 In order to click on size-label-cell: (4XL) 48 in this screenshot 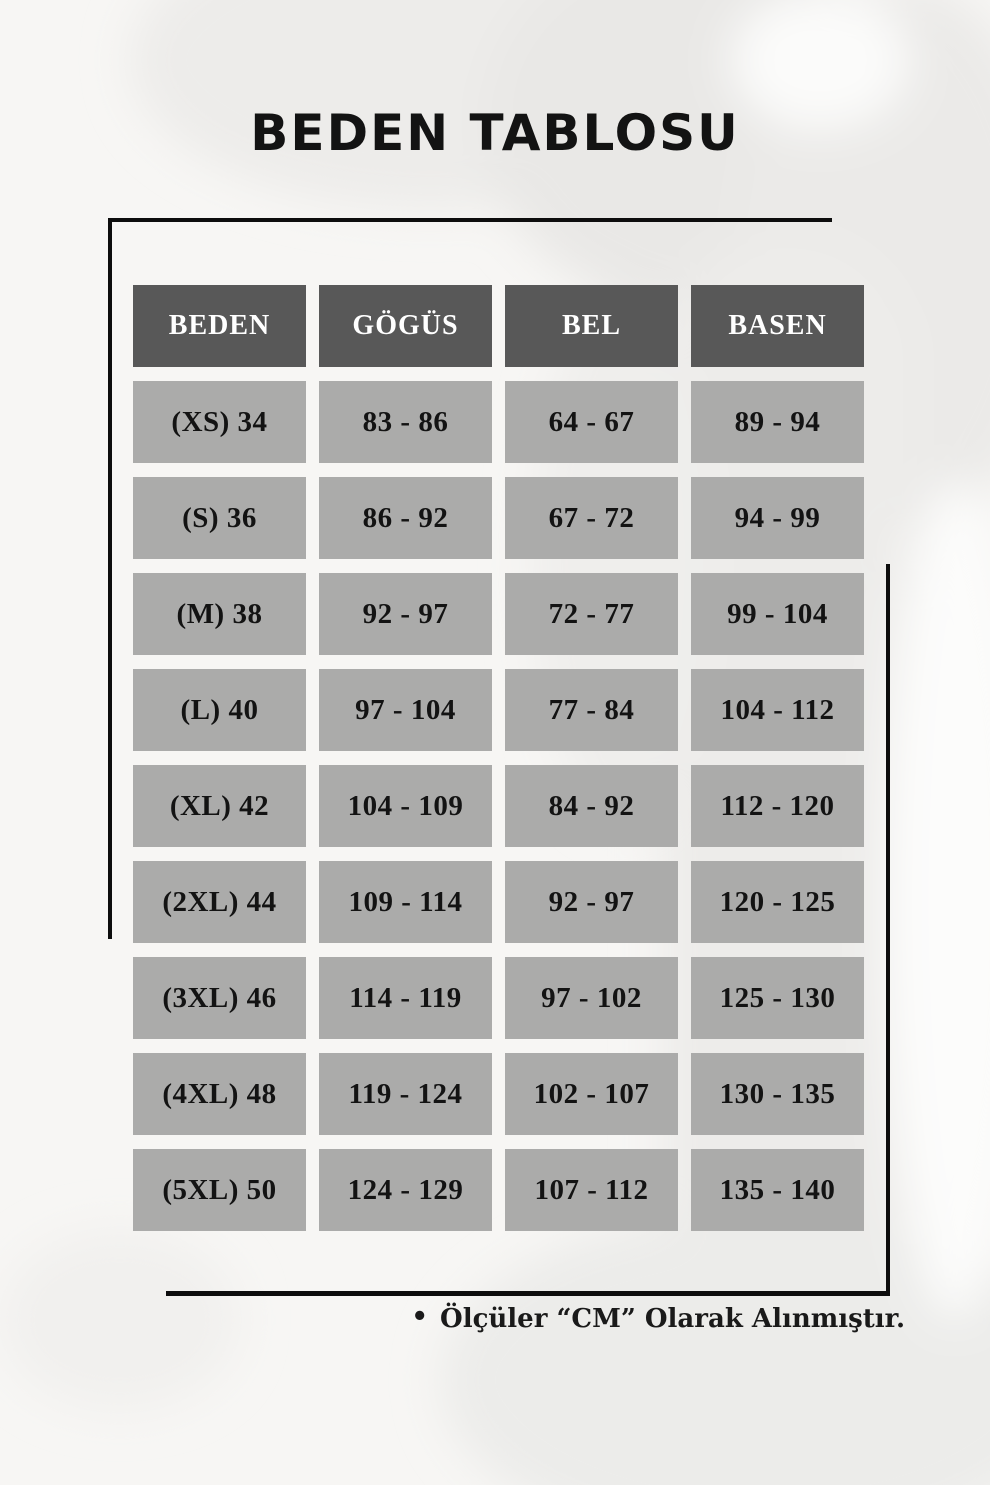, I will do `click(219, 1094)`.